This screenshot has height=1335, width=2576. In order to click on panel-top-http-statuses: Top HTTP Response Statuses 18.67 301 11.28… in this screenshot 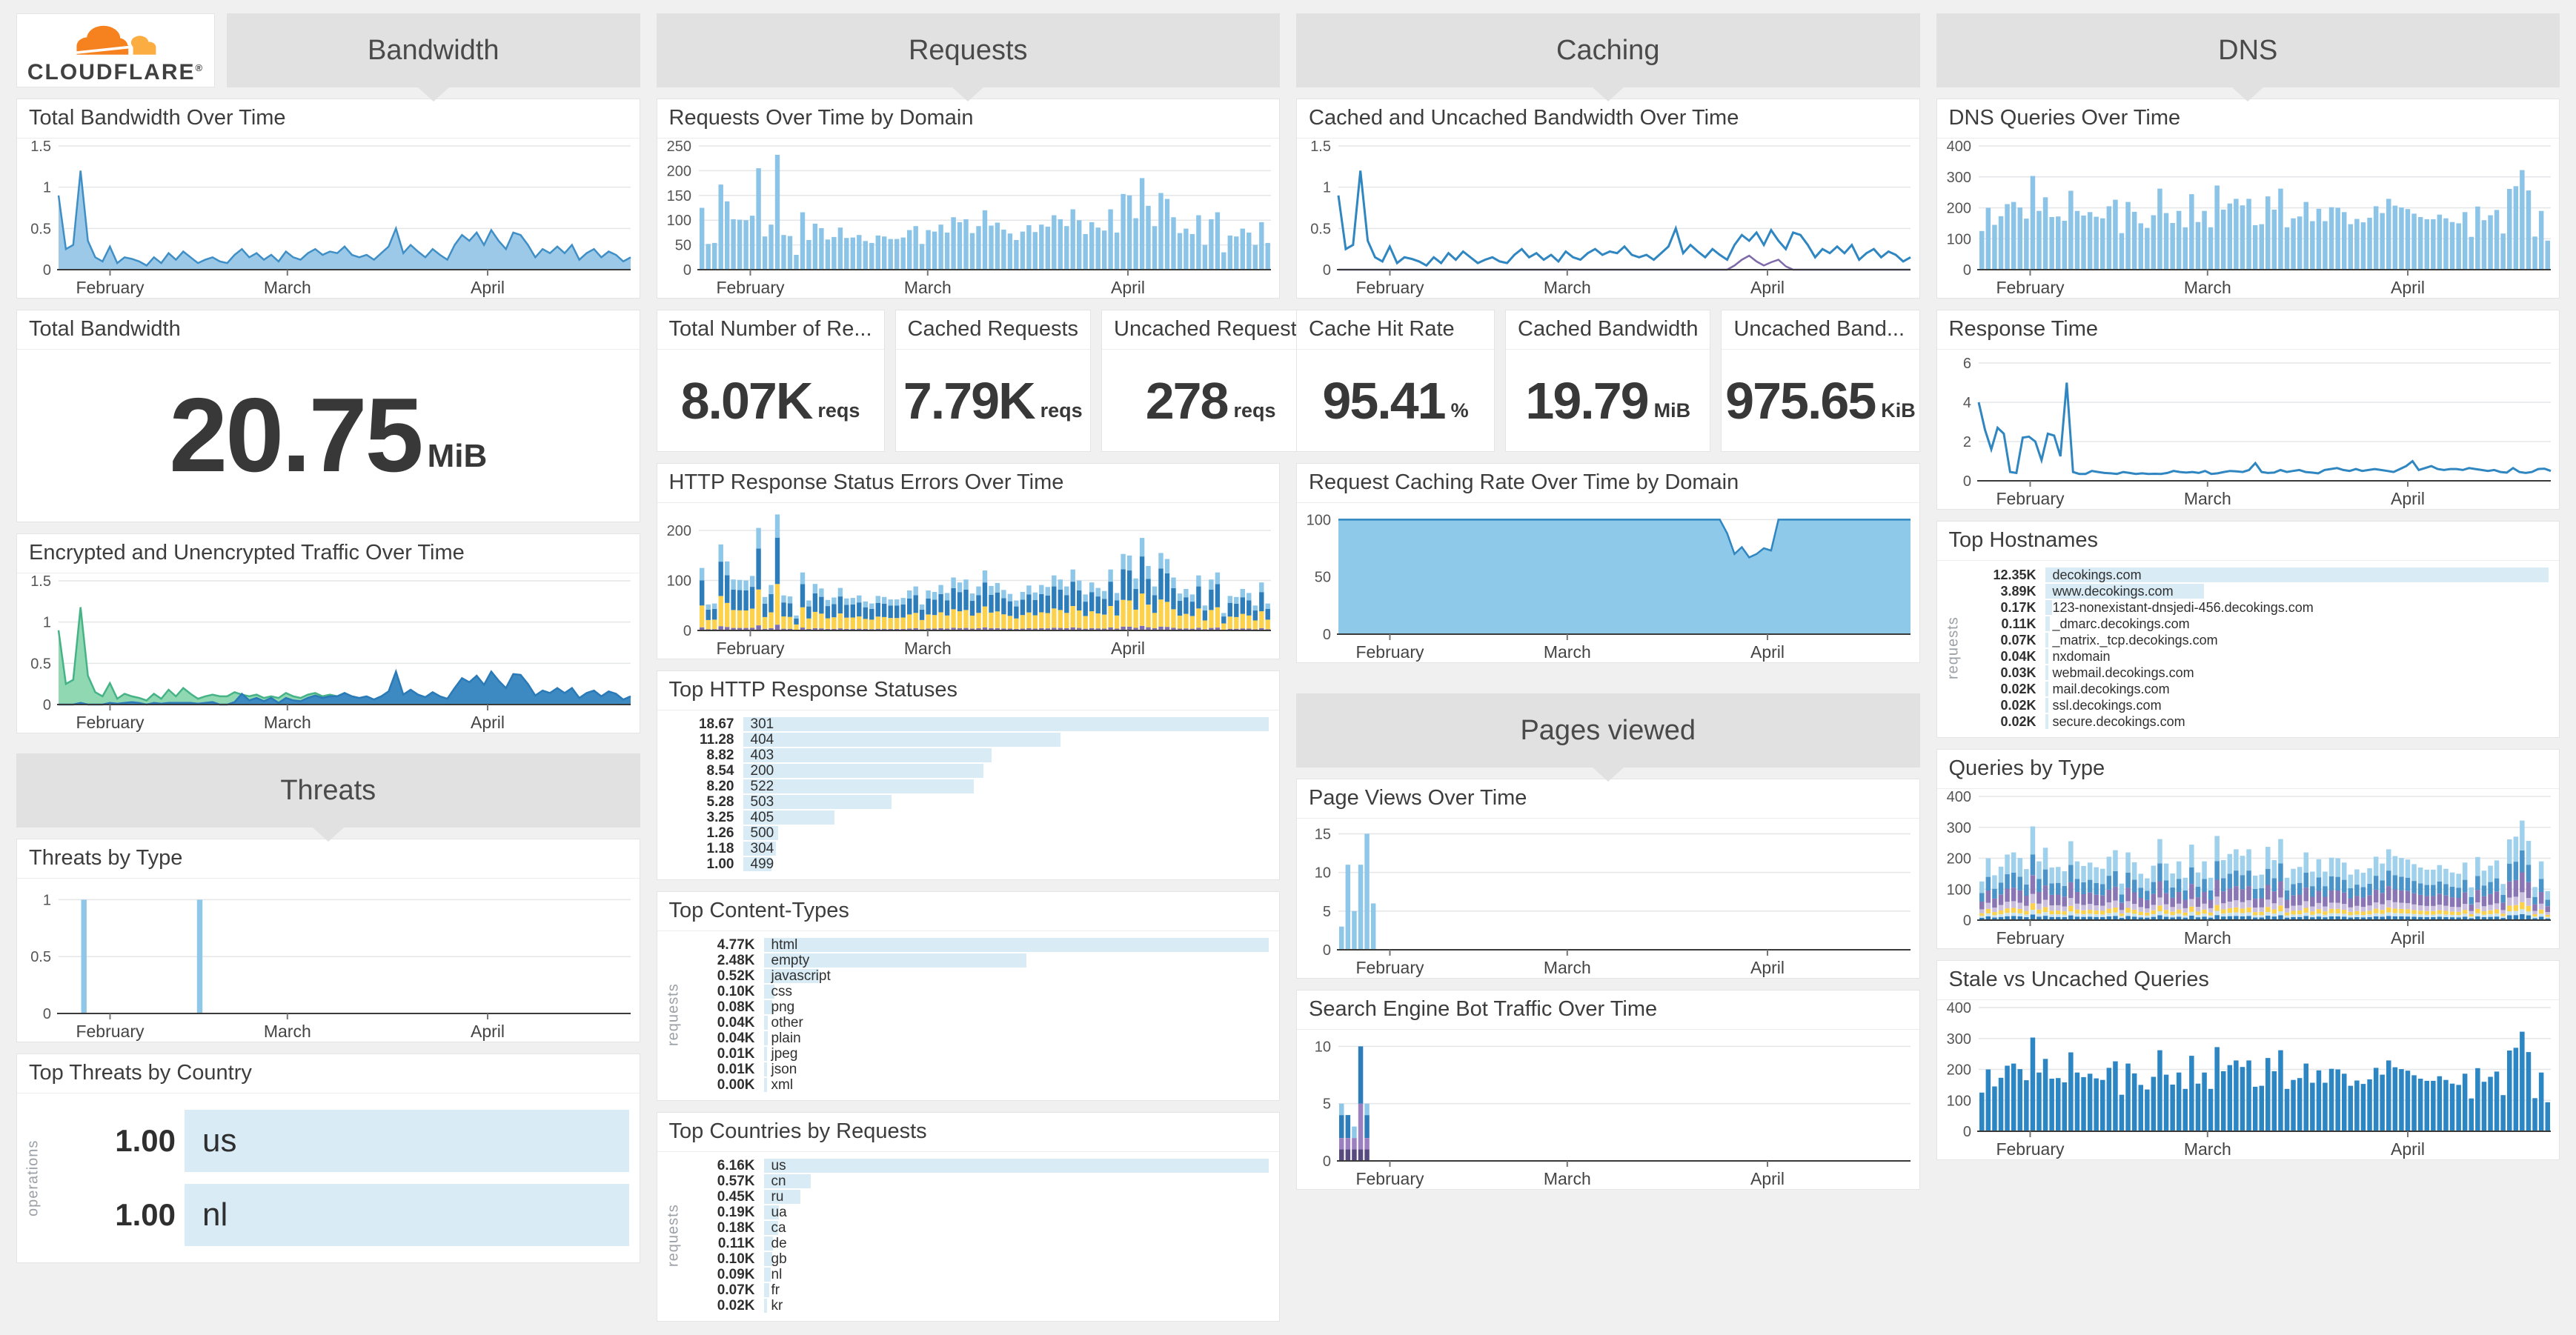, I will do `click(968, 775)`.